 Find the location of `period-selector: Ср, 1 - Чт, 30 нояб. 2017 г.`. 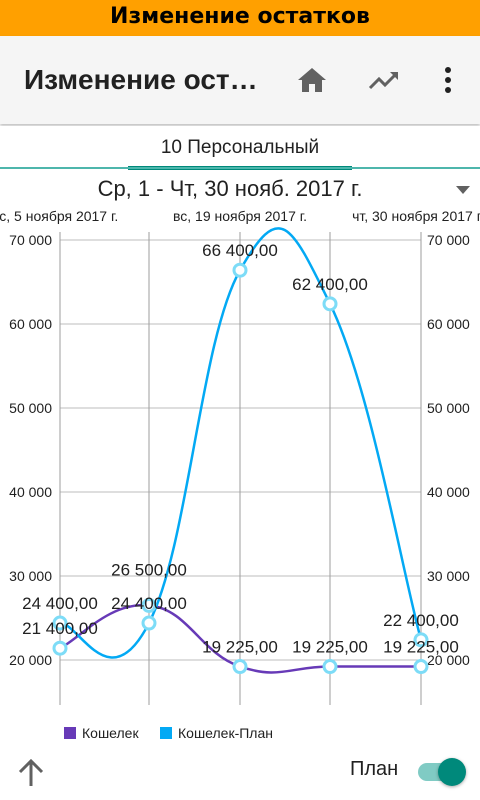

period-selector: Ср, 1 - Чт, 30 нояб. 2017 г. is located at coordinates (240, 191).